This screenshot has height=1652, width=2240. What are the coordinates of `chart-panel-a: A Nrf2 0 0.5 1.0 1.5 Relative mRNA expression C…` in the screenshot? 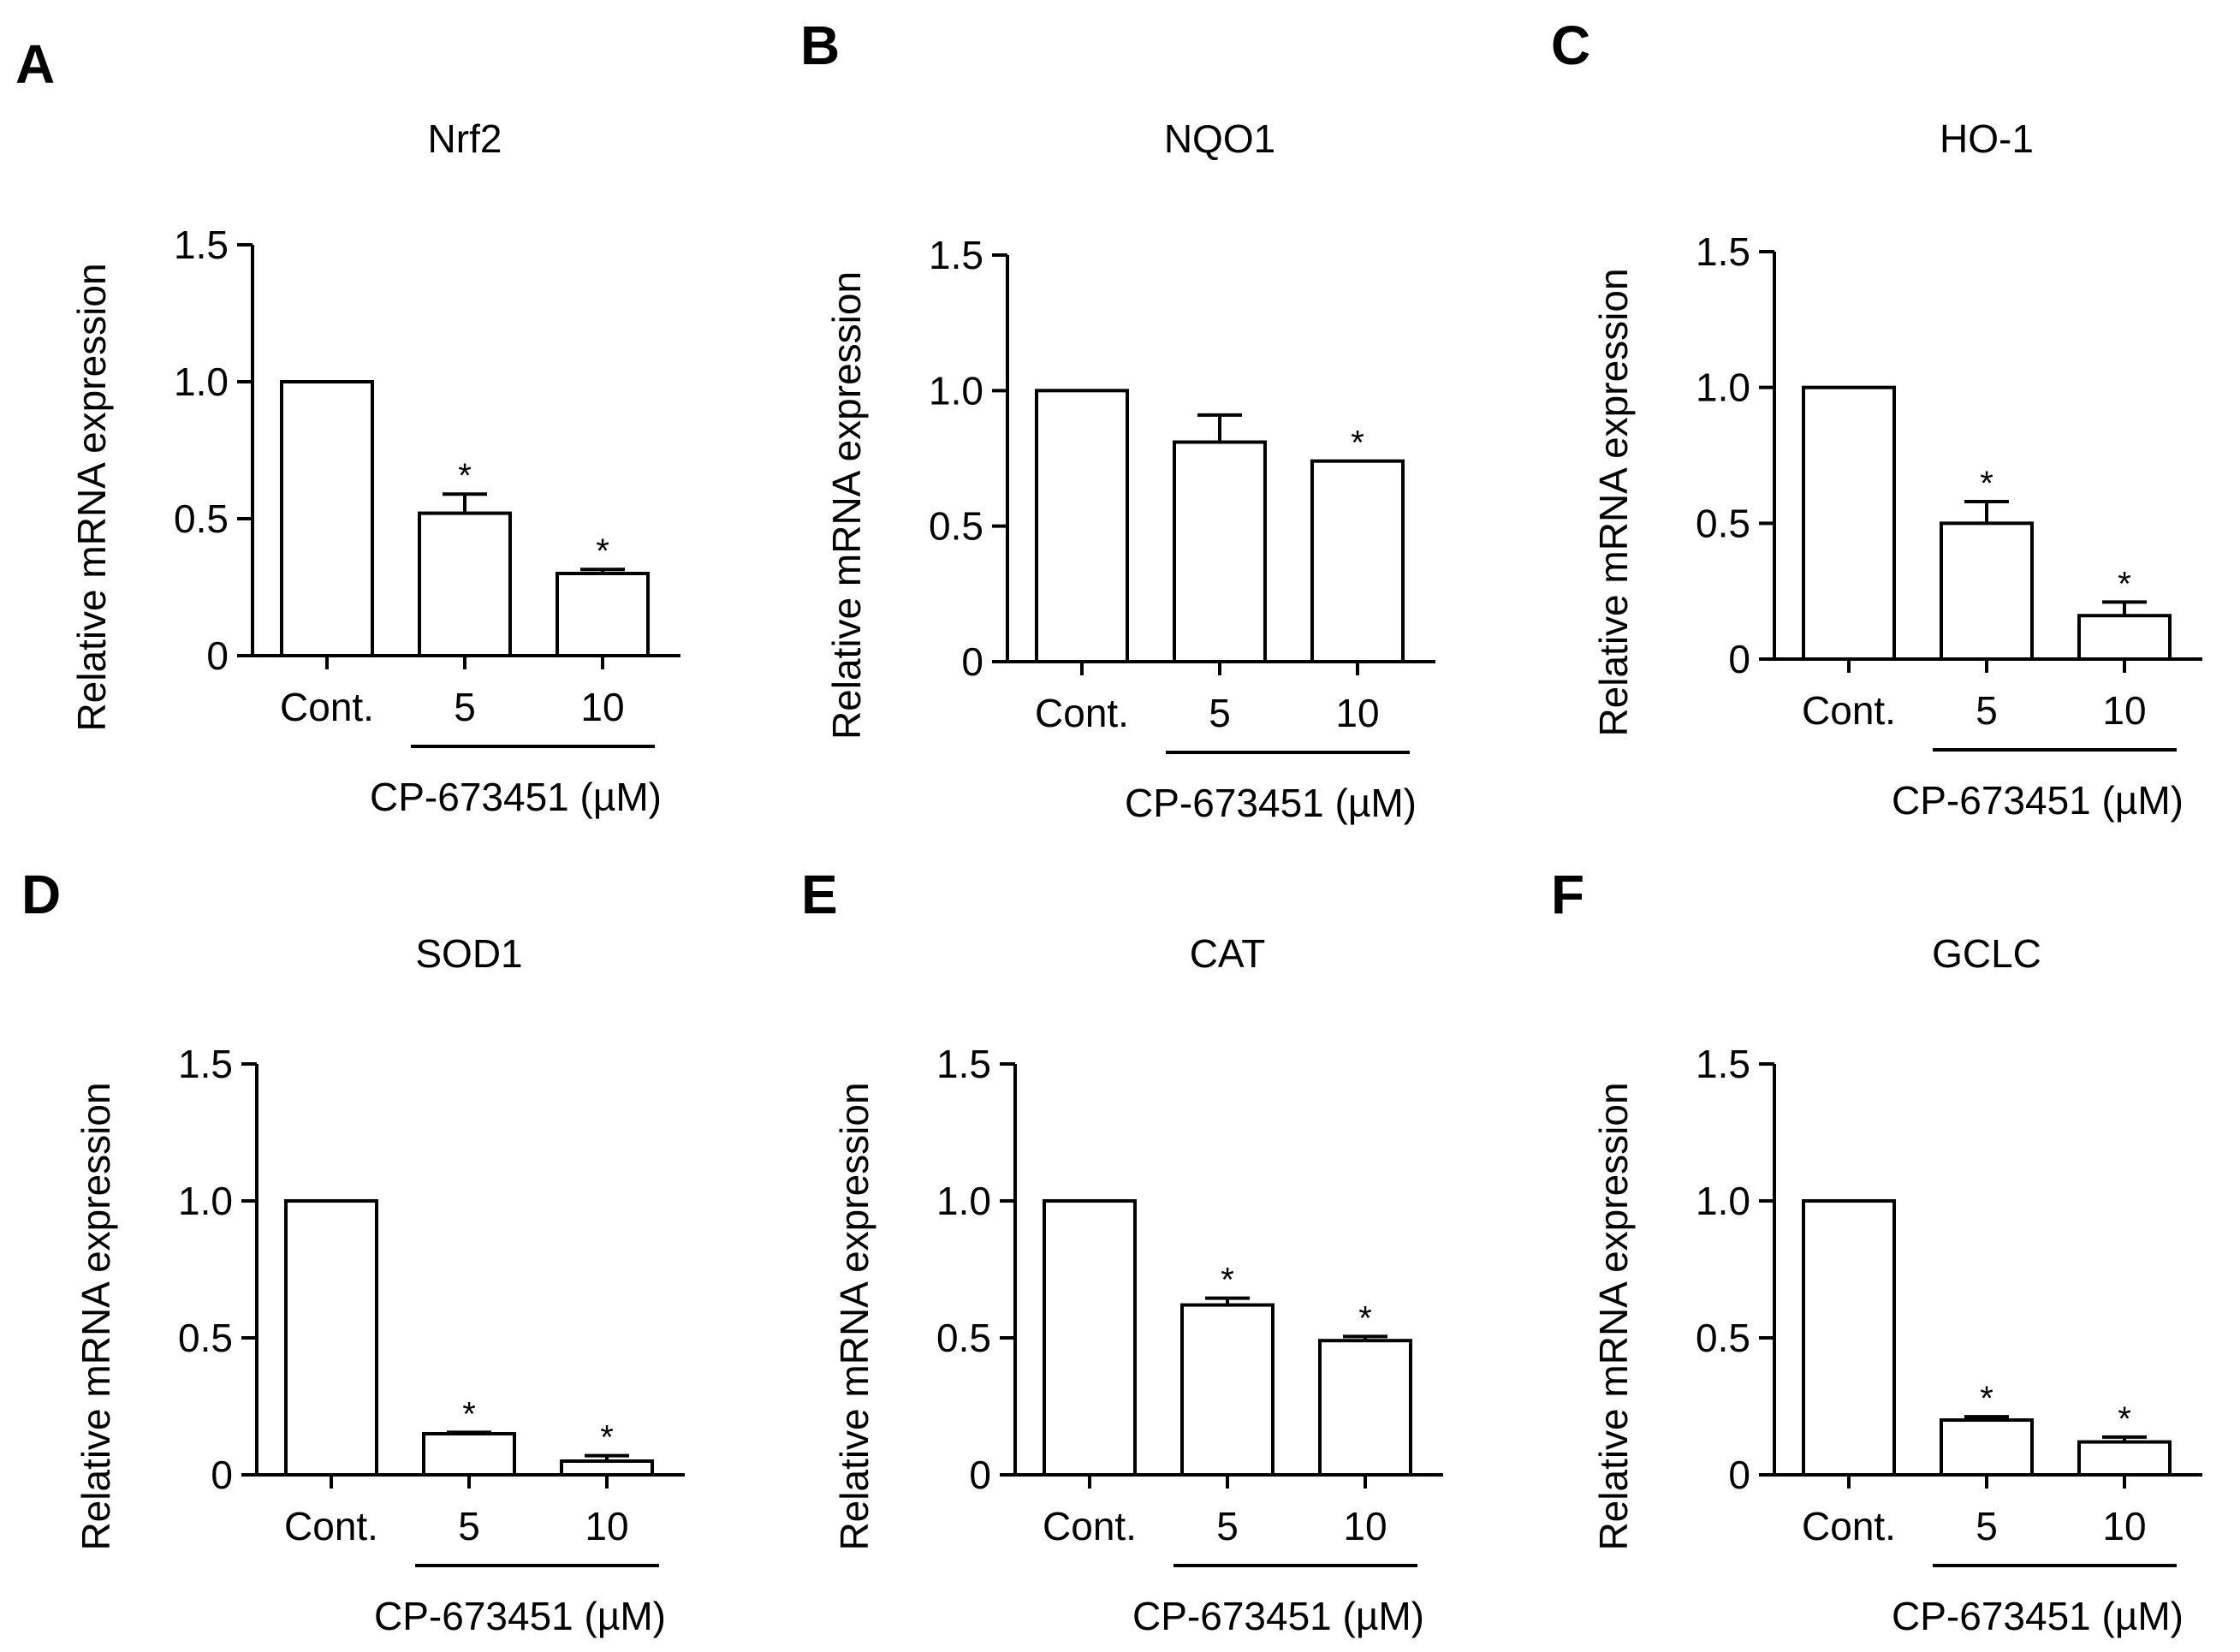 It's located at (347, 426).